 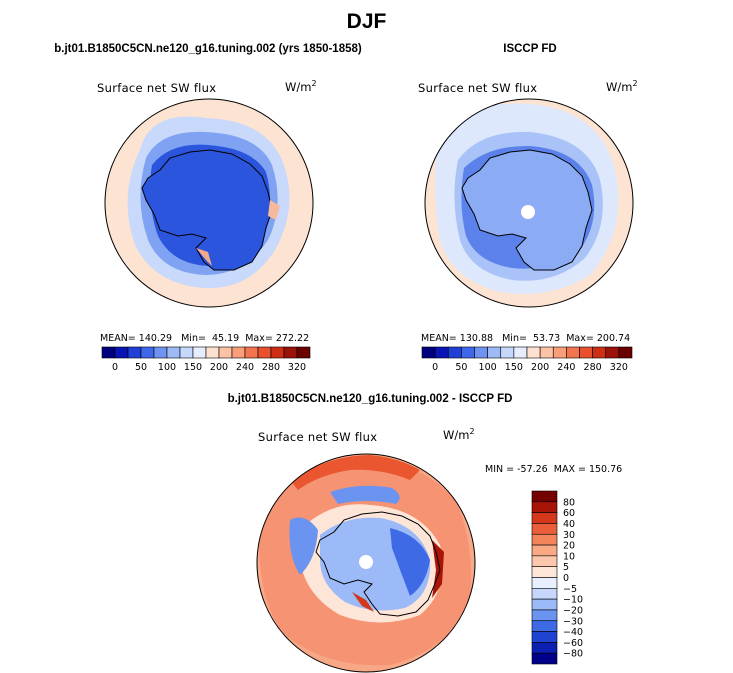 What do you see at coordinates (193, 367) in the screenshot?
I see `colorbar-1-tick-label: 150` at bounding box center [193, 367].